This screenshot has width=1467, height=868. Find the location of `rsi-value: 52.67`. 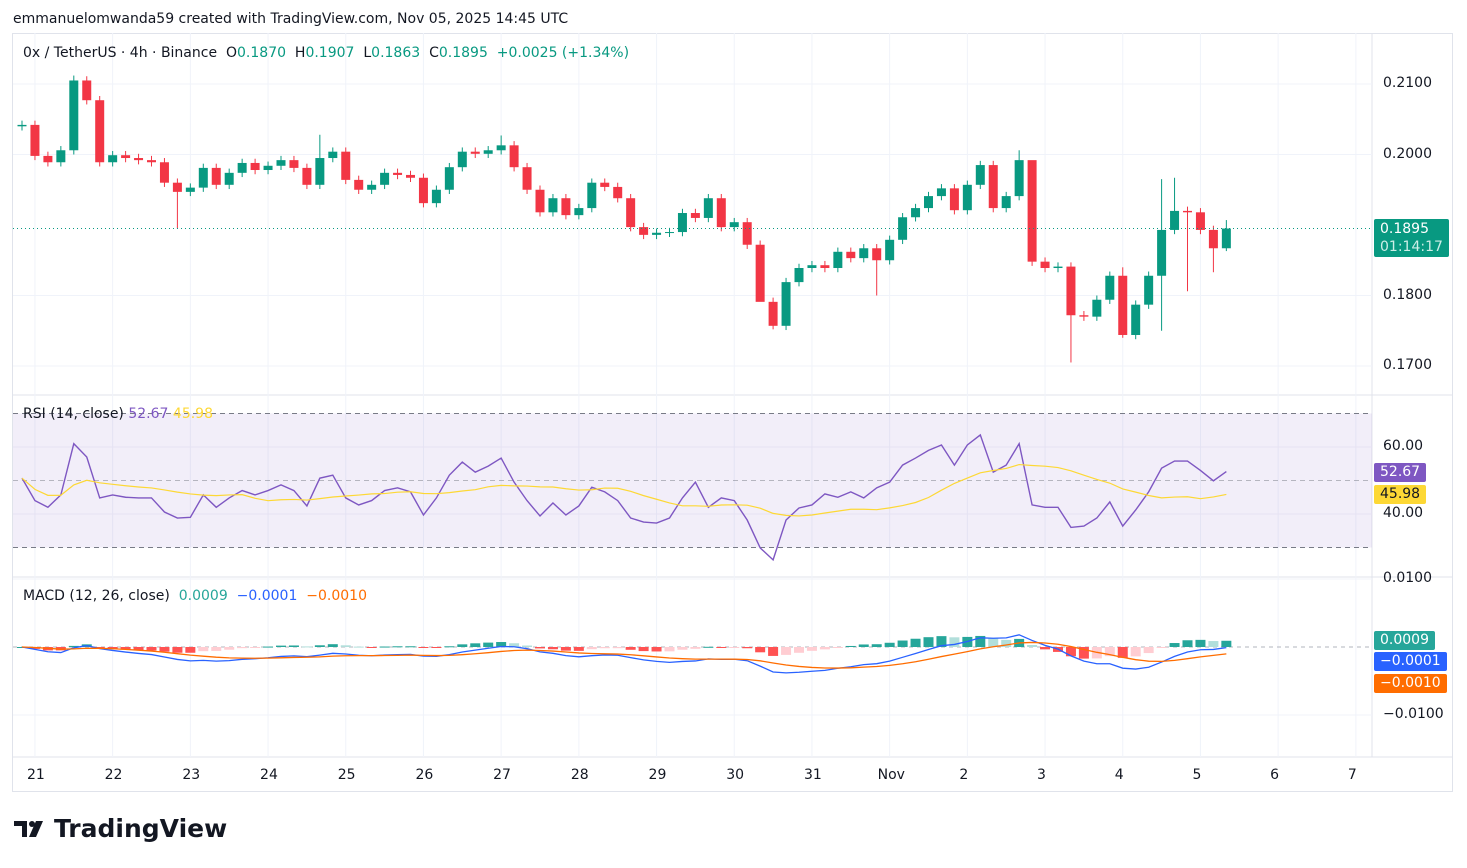

rsi-value: 52.67 is located at coordinates (148, 414).